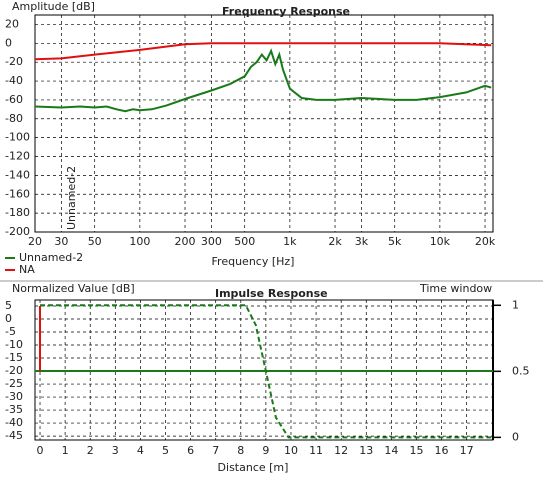  What do you see at coordinates (17, 174) in the screenshot?
I see `y-tick-label: -140` at bounding box center [17, 174].